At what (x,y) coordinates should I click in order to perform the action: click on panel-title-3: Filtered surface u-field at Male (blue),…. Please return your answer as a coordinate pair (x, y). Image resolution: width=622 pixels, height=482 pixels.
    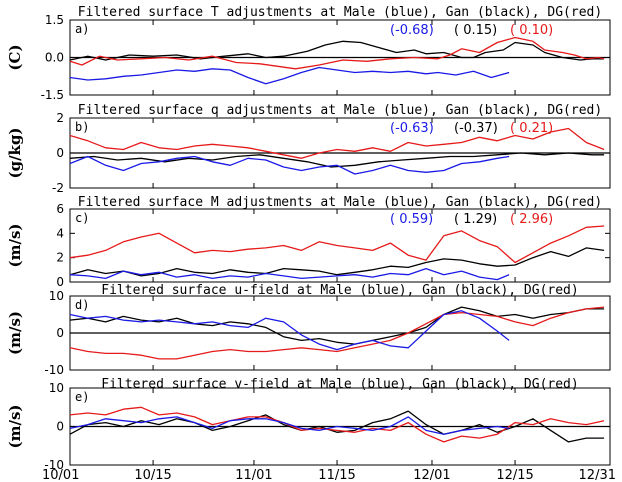
    Looking at the image, I should click on (339, 290).